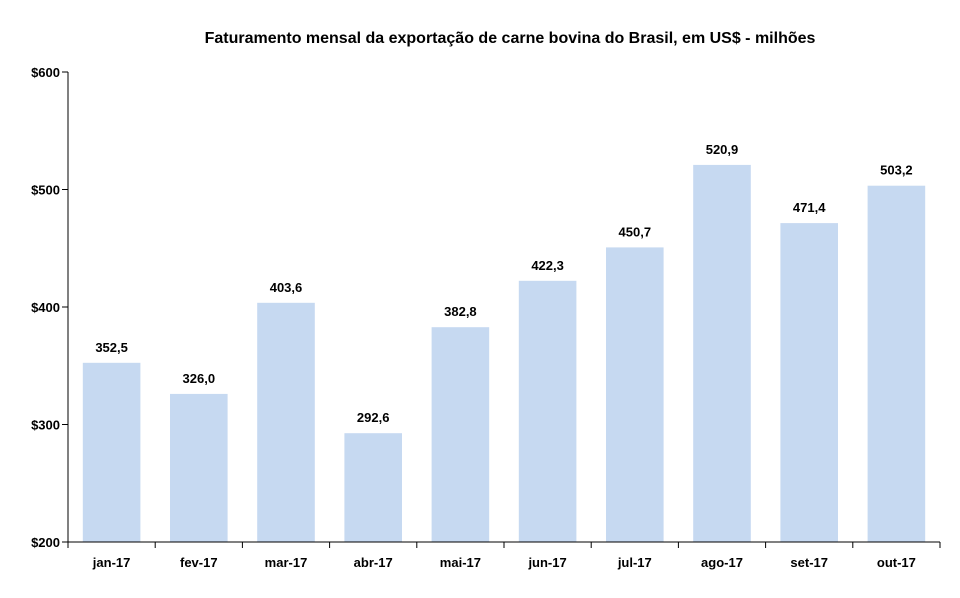 Image resolution: width=960 pixels, height=598 pixels. What do you see at coordinates (635, 231) in the screenshot?
I see `data-label: 450,7` at bounding box center [635, 231].